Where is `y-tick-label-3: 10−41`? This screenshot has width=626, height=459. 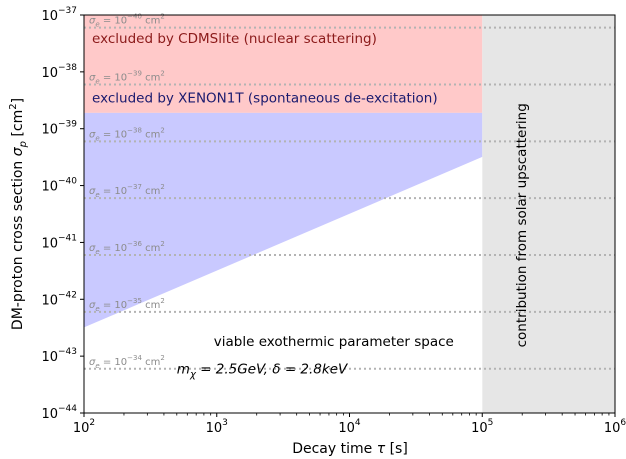 y-tick-label-3: 10−41 is located at coordinates (59, 242).